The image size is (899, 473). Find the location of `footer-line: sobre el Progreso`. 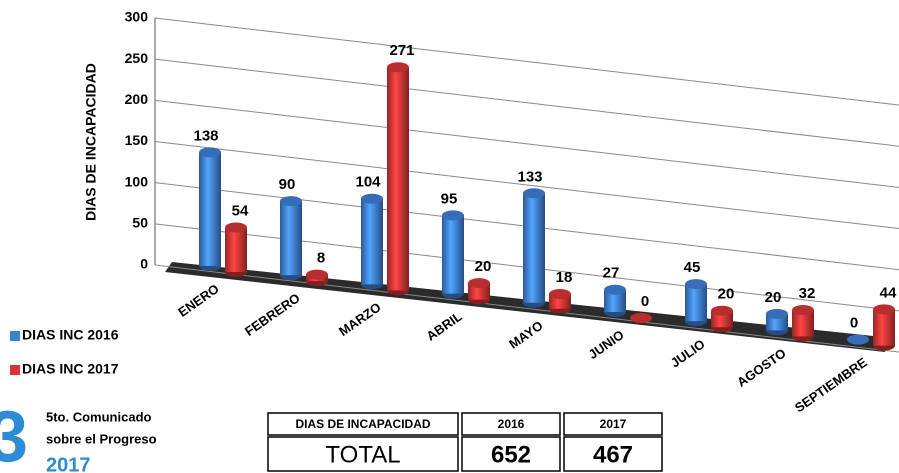

footer-line: sobre el Progreso is located at coordinates (101, 438).